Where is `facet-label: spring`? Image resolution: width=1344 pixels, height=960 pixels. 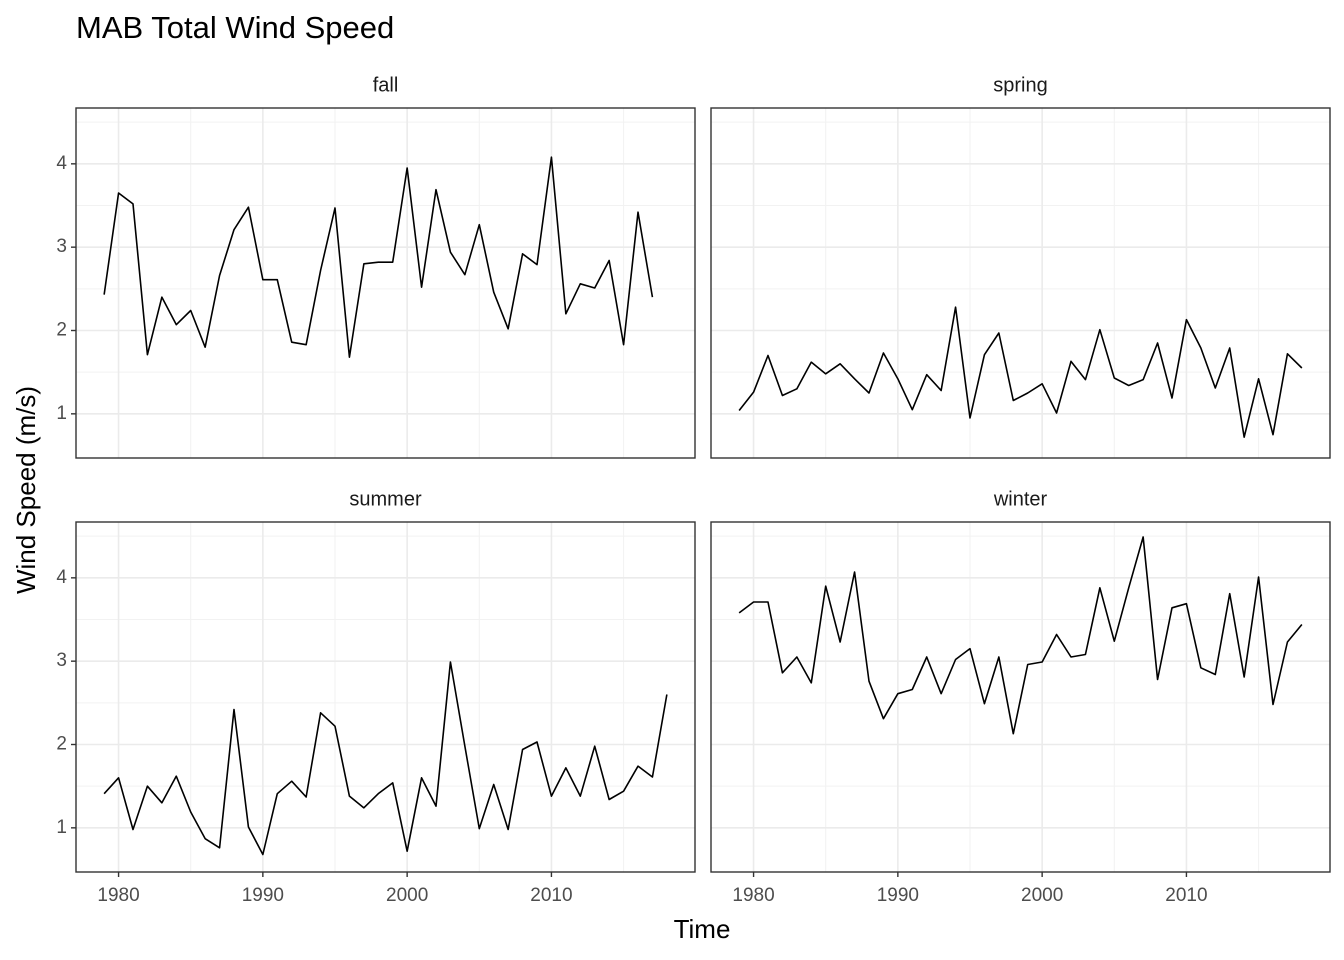 facet-label: spring is located at coordinates (1020, 85).